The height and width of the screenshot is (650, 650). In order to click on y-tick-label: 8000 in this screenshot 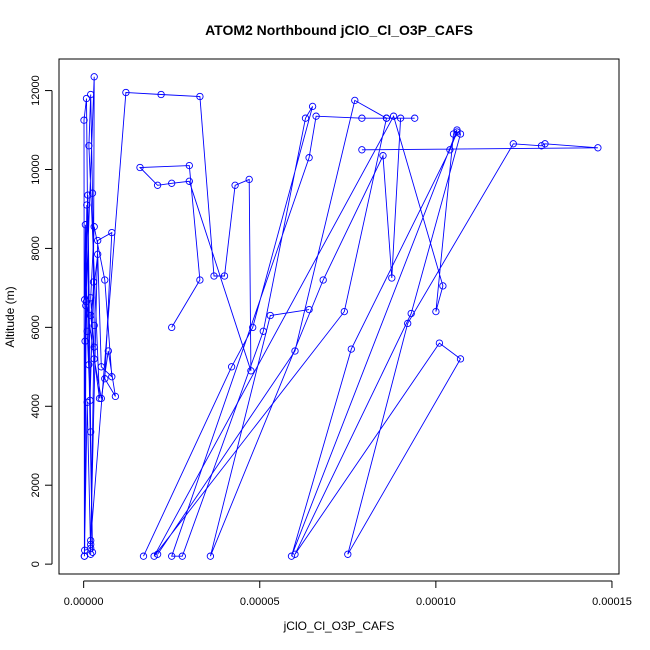, I will do `click(36, 248)`.